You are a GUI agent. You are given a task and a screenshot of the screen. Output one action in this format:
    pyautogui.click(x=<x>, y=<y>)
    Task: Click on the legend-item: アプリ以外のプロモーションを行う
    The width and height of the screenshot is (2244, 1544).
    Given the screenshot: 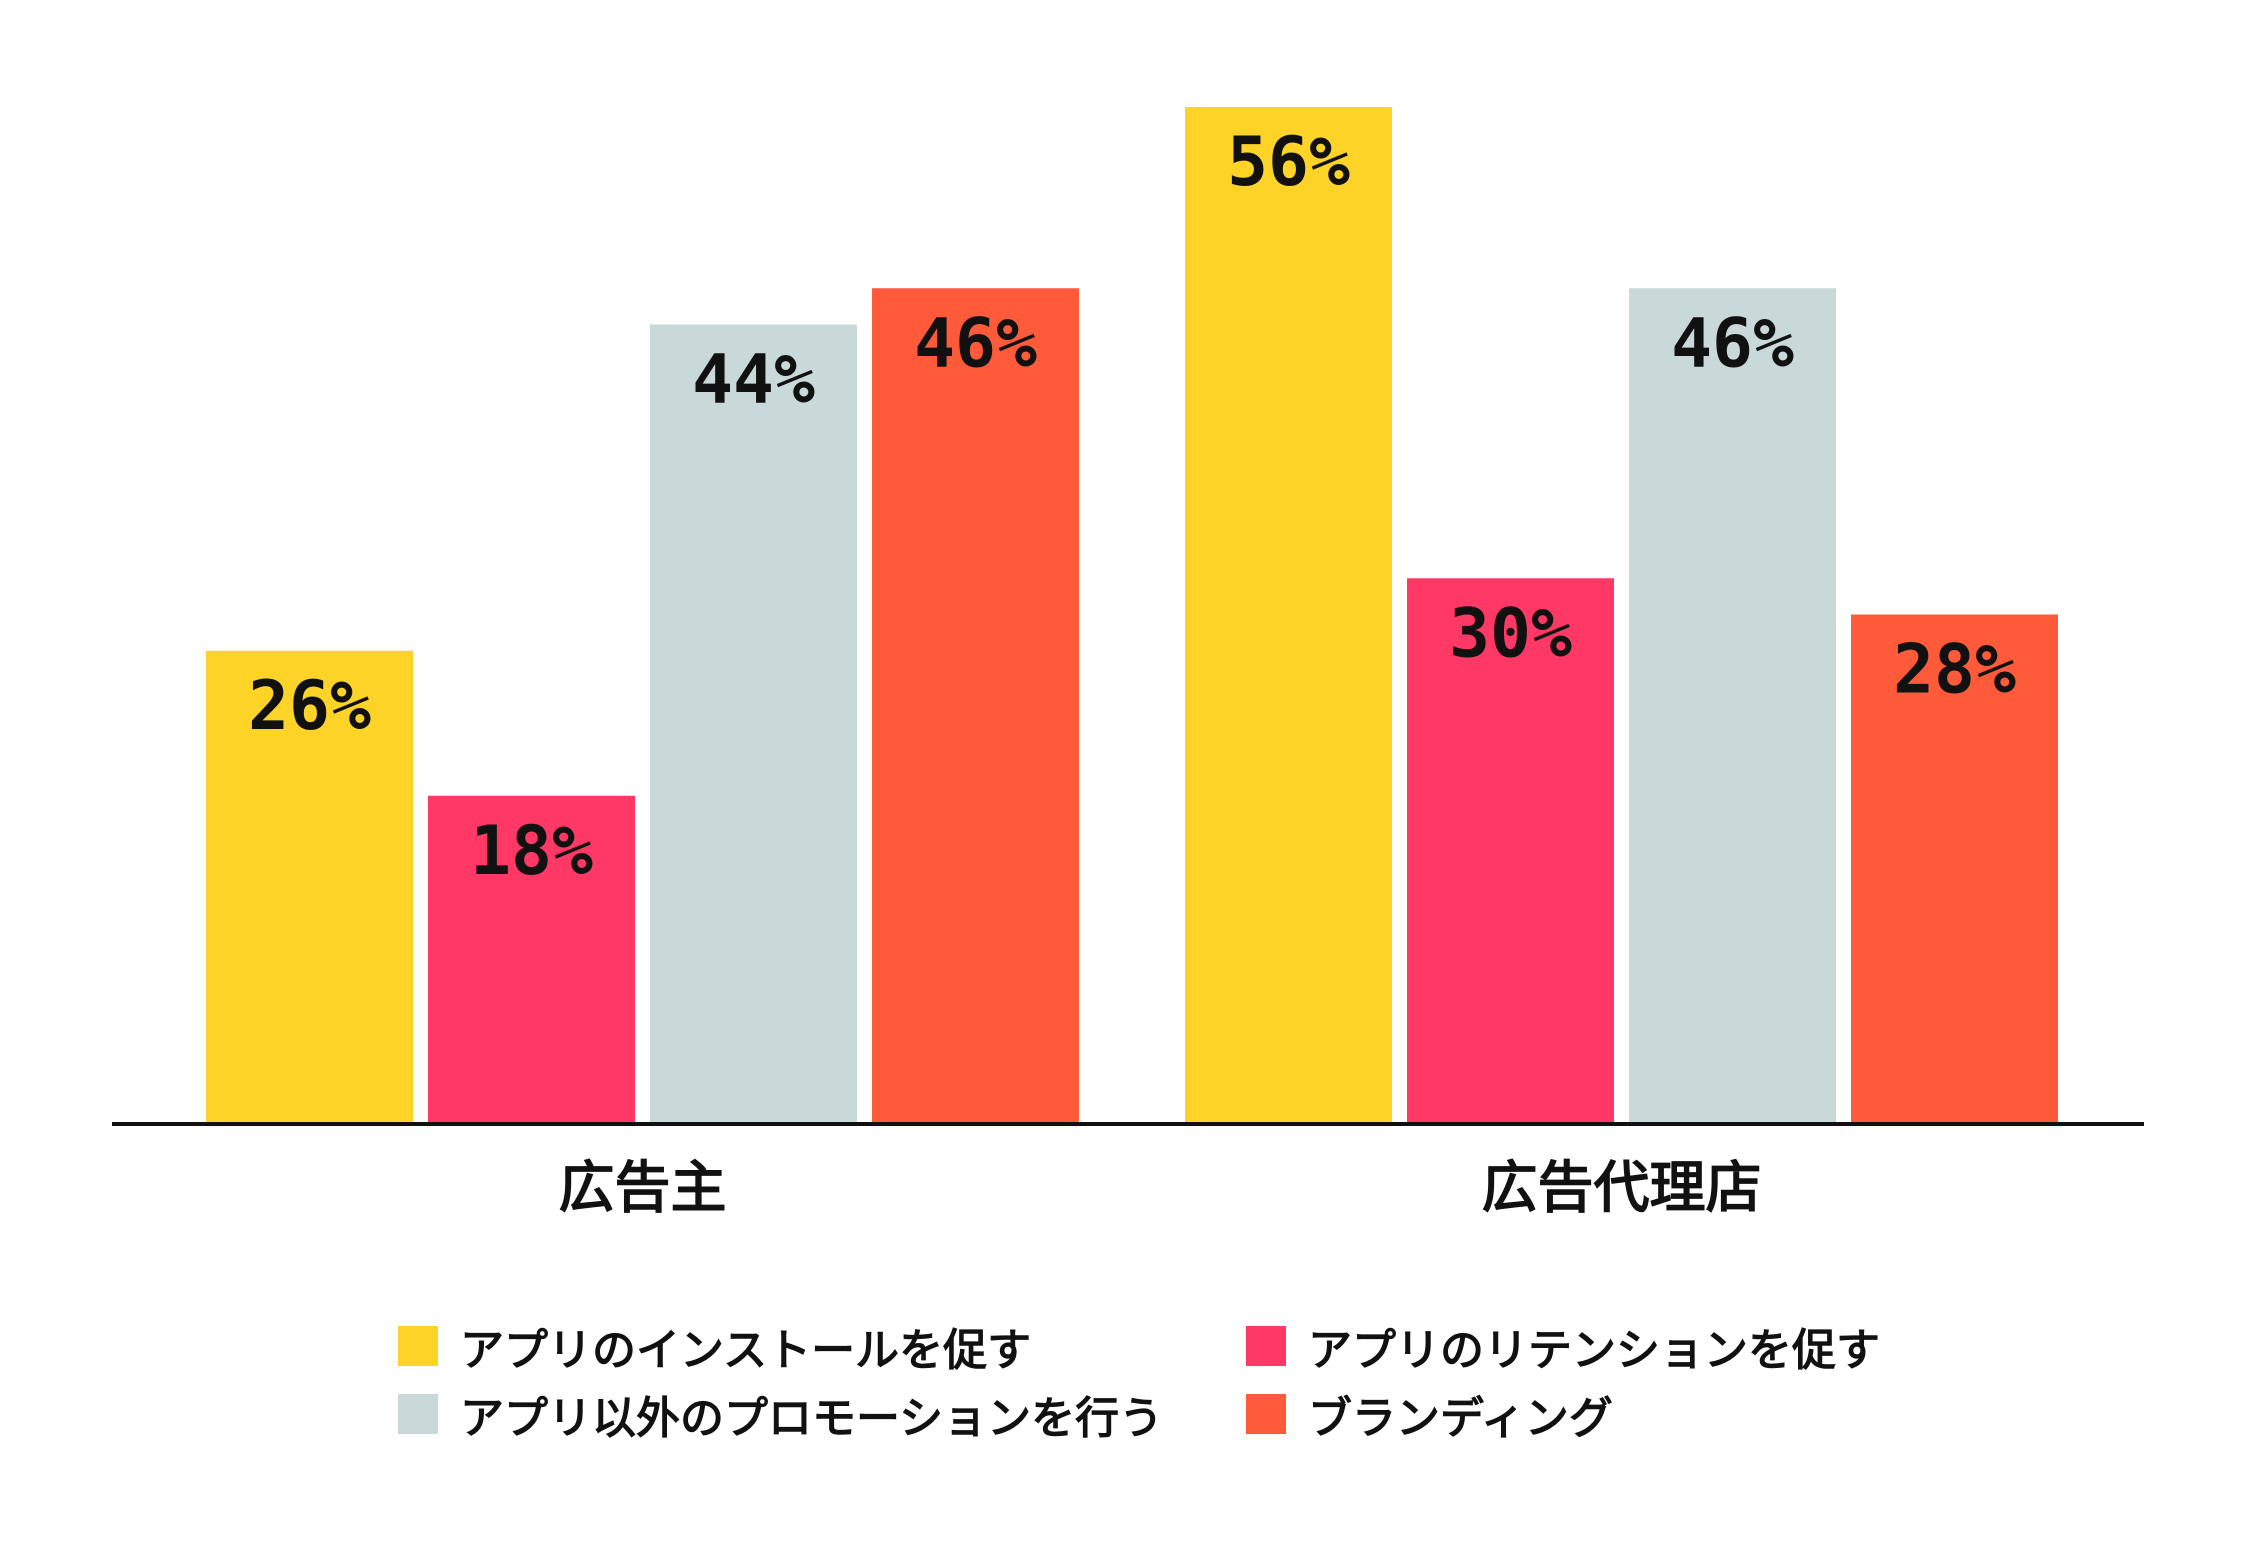 What is the action you would take?
    pyautogui.click(x=822, y=1415)
    